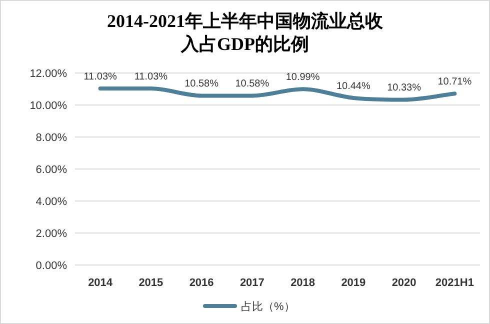 The image size is (490, 324). I want to click on data-label: 10.33%, so click(404, 88).